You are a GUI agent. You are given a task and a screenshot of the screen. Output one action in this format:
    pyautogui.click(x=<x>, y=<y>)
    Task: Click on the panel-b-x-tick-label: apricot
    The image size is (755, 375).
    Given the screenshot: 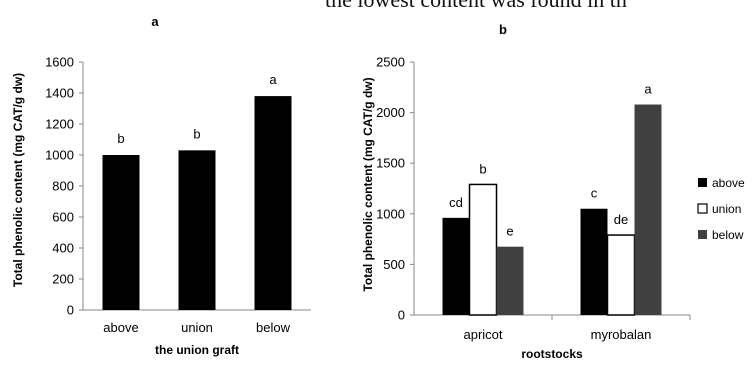 What is the action you would take?
    pyautogui.click(x=482, y=334)
    